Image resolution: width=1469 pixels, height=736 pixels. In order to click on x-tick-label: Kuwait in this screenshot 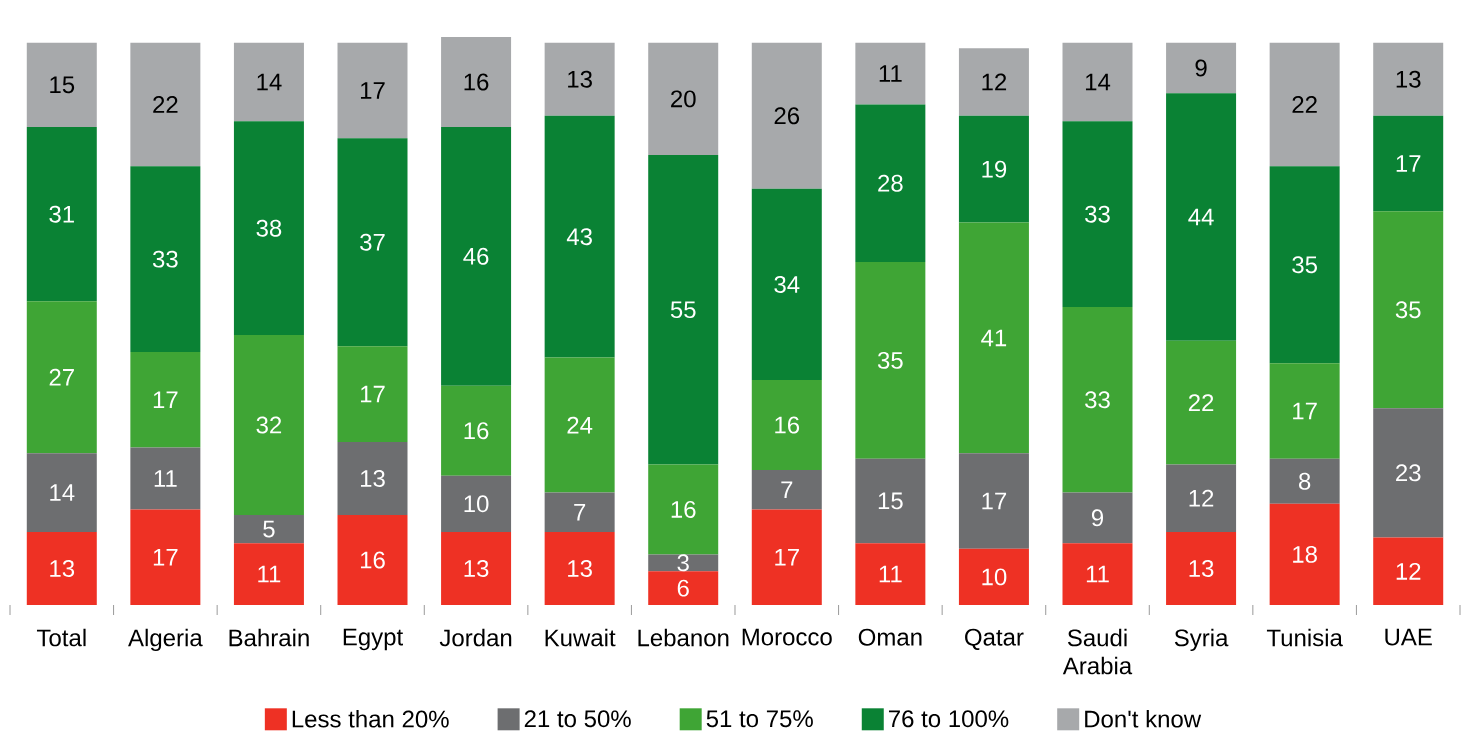, I will do `click(580, 637)`.